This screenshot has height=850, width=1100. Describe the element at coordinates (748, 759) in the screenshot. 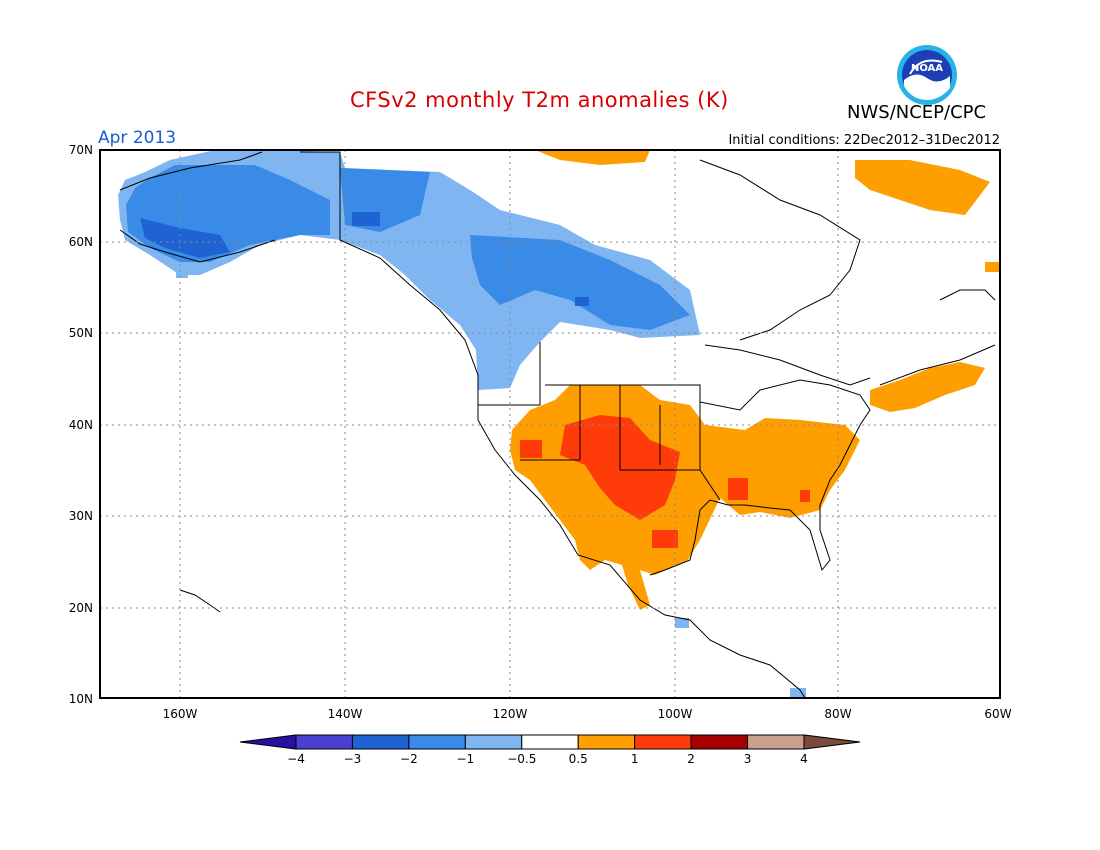

I see `colorbar-label: 3` at that location.